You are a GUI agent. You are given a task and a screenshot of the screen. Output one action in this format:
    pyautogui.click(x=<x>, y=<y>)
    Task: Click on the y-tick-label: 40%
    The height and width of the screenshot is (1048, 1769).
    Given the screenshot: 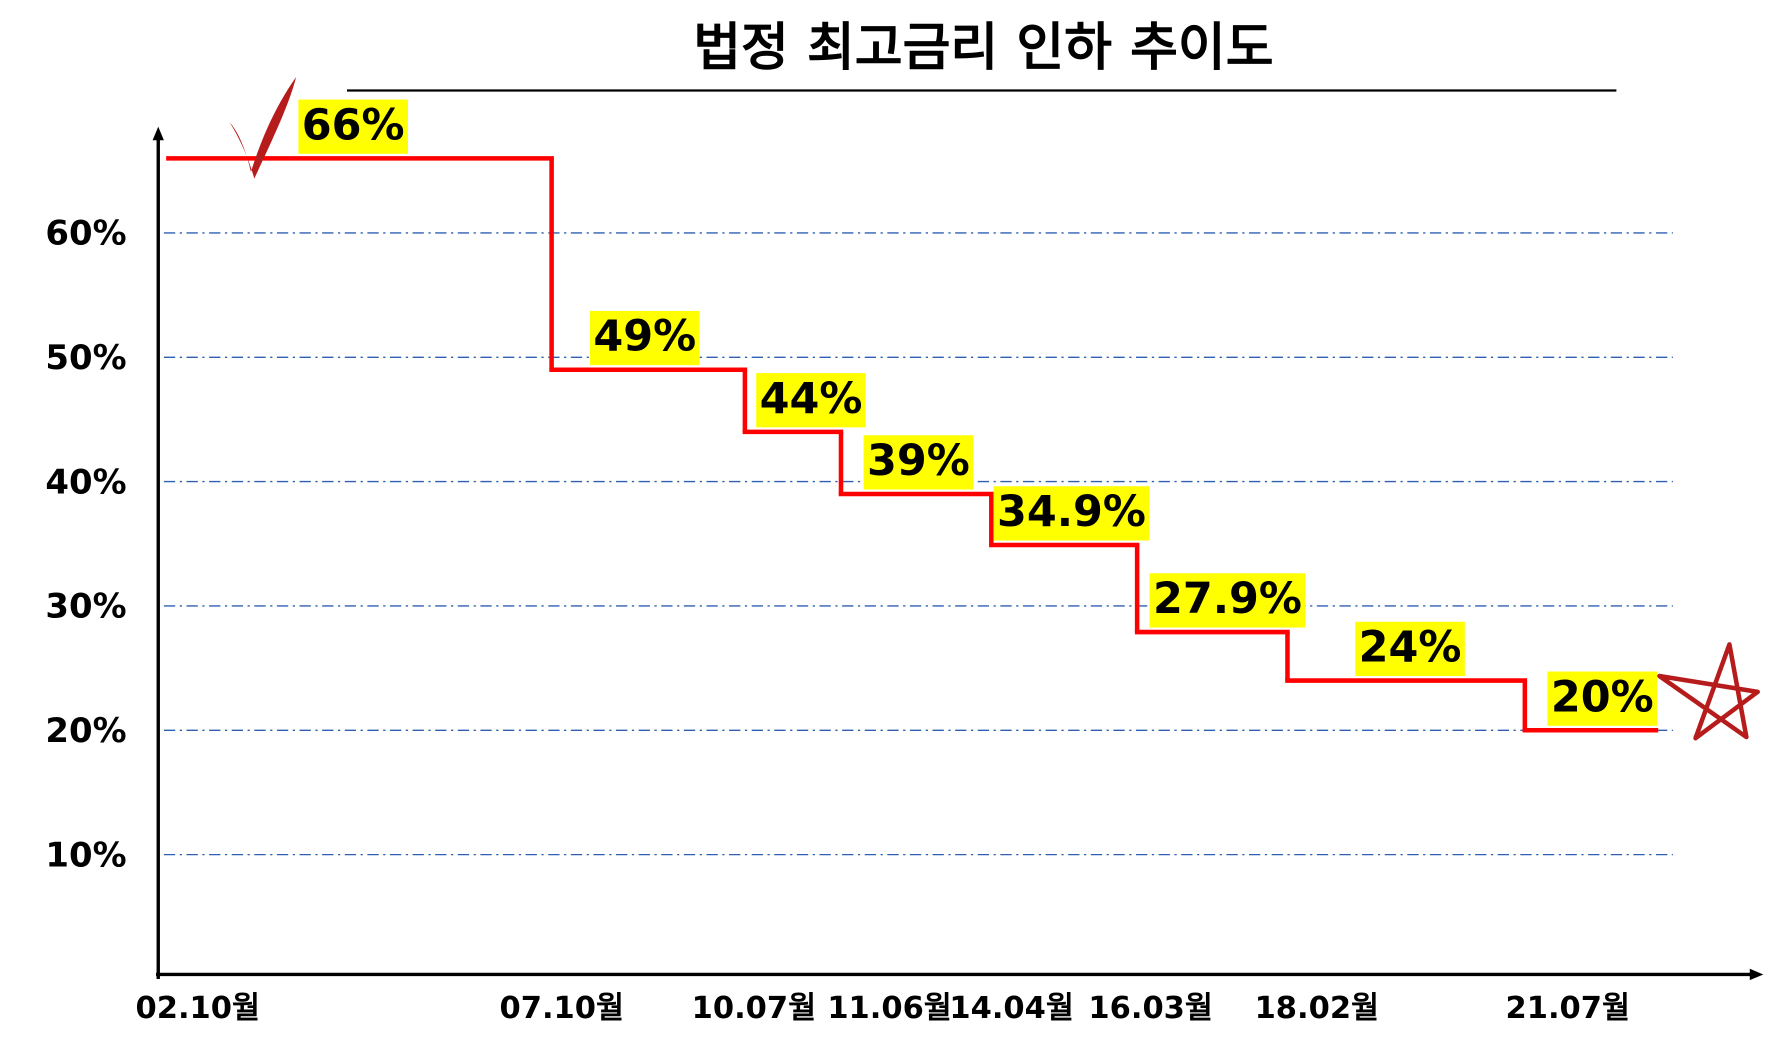 What is the action you would take?
    pyautogui.click(x=85, y=481)
    